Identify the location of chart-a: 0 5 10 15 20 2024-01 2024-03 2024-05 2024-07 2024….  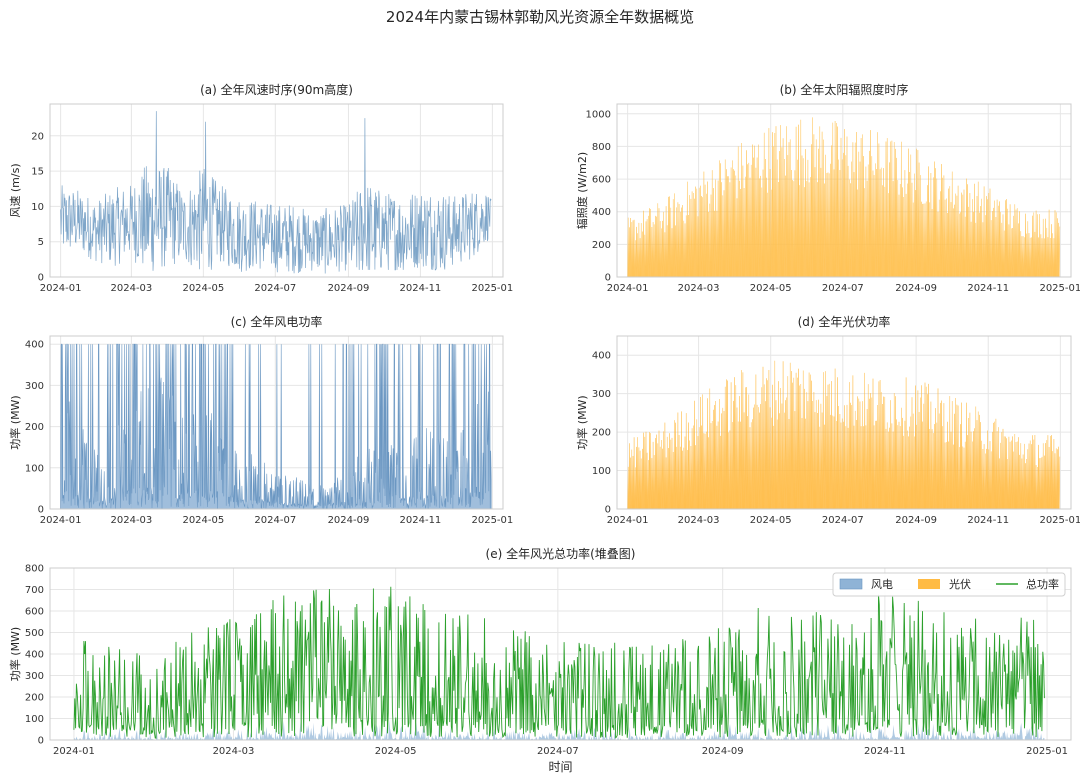
(261, 188).